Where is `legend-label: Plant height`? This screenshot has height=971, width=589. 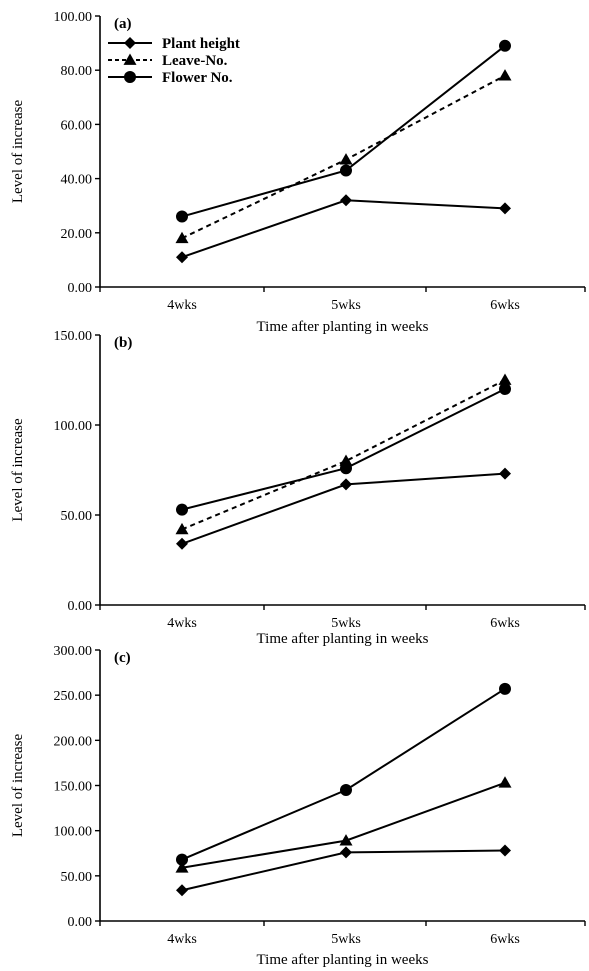 legend-label: Plant height is located at coordinates (201, 44).